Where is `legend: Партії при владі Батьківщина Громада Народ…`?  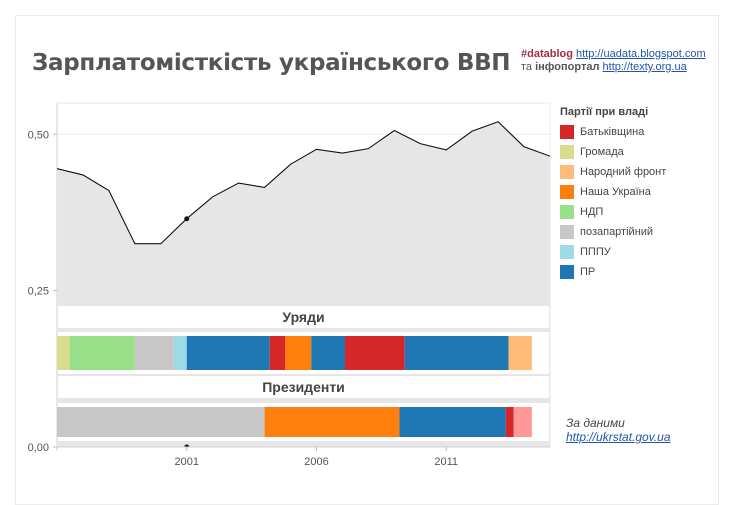
legend: Партії при владі Батьківщина Громада Народ… is located at coordinates (613, 194).